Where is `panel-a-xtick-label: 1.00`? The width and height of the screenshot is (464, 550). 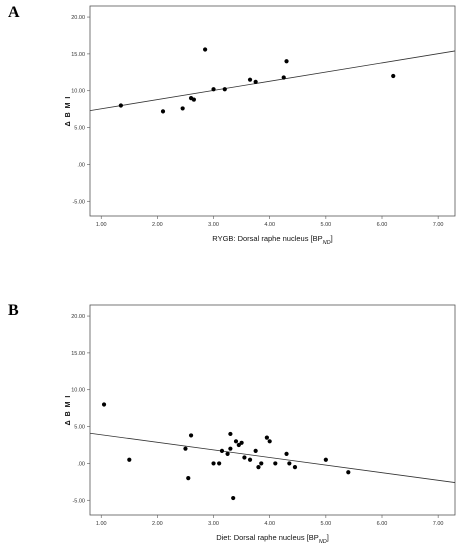
panel-a-xtick-label: 1.00 is located at coordinates (101, 225).